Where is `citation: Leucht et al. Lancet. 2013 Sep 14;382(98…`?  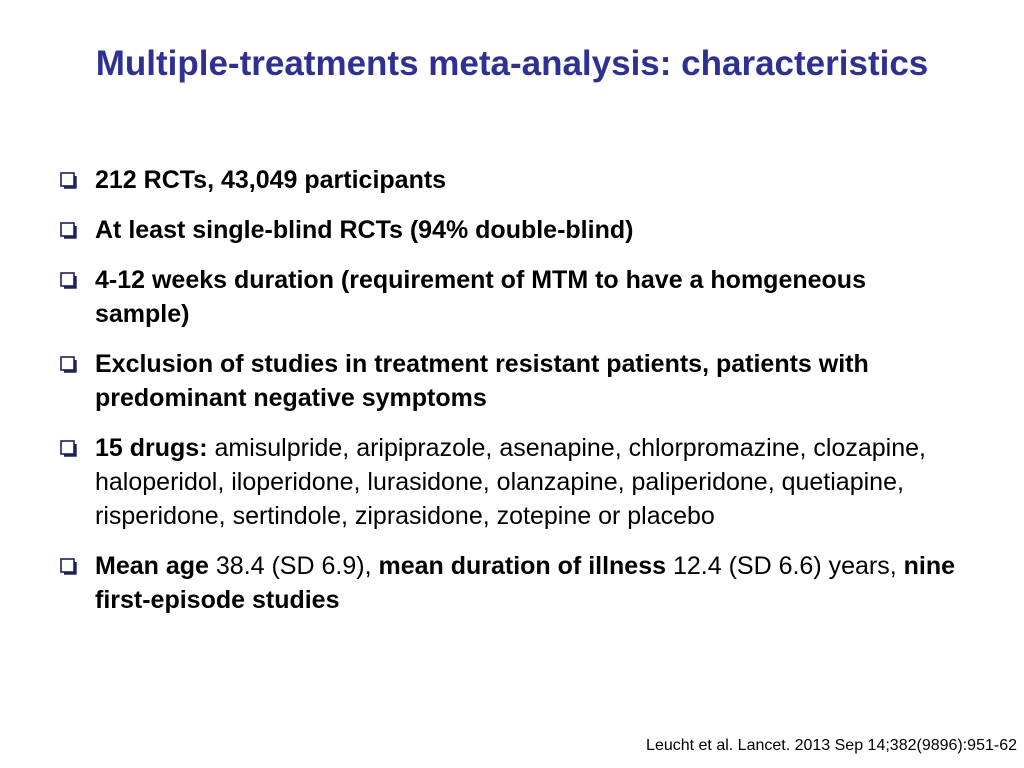 citation: Leucht et al. Lancet. 2013 Sep 14;382(98… is located at coordinates (831, 745).